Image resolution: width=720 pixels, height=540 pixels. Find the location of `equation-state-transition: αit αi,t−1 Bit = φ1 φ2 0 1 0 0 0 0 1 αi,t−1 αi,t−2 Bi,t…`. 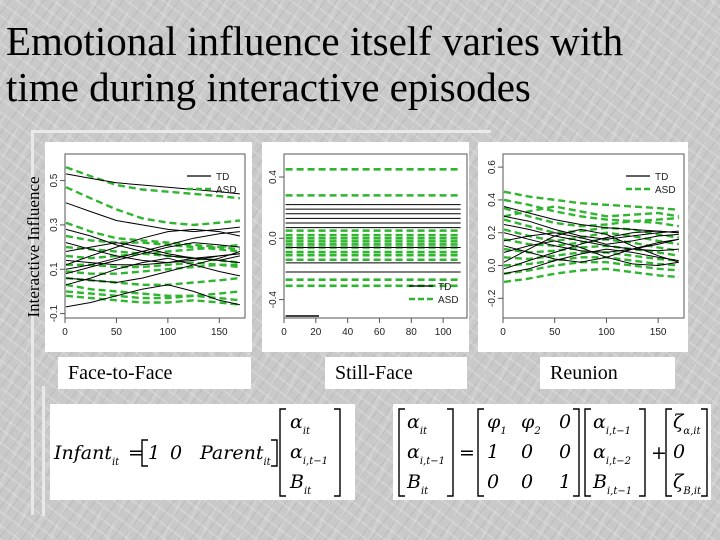

equation-state-transition: αit αi,t−1 Bit = φ1 φ2 0 1 0 0 0 0 1 αi,t−1 αi,t−2 Bi,t… is located at coordinates (552, 452).